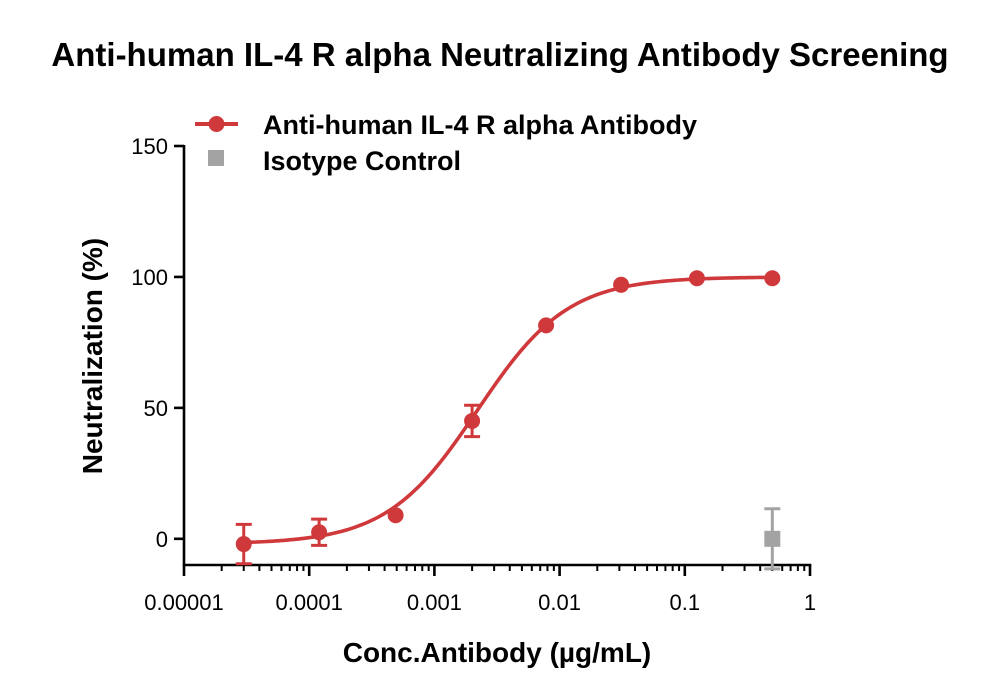 The width and height of the screenshot is (1000, 699). I want to click on y-tick-label: 0, so click(162, 539).